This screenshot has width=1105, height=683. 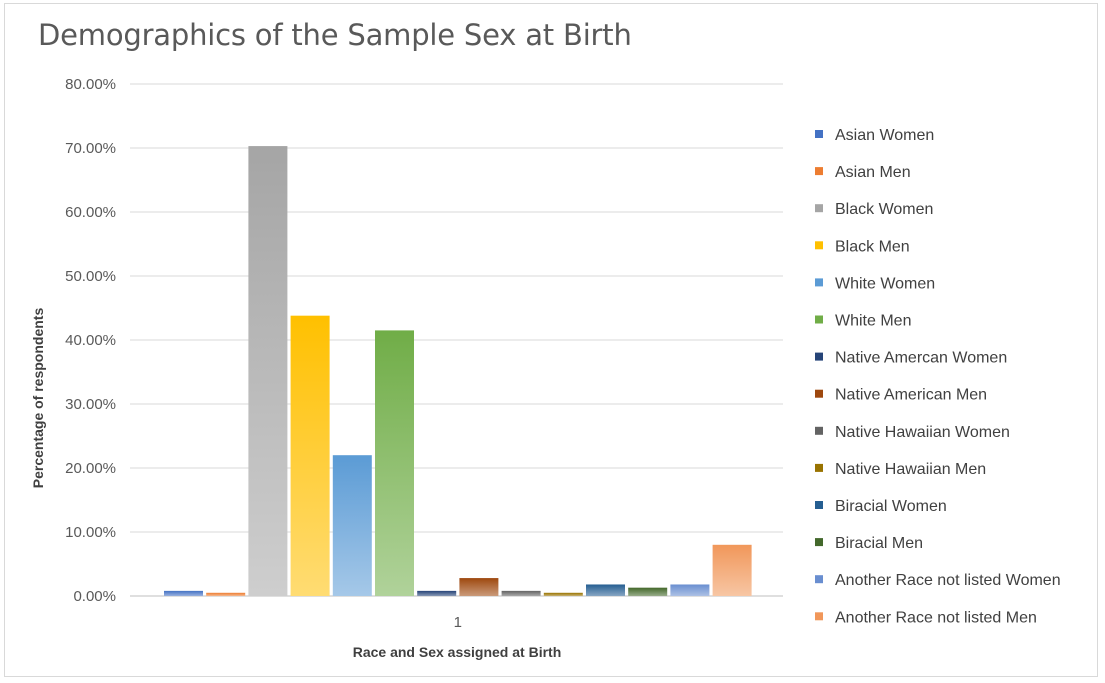 What do you see at coordinates (268, 371) in the screenshot?
I see `bar-black-women` at bounding box center [268, 371].